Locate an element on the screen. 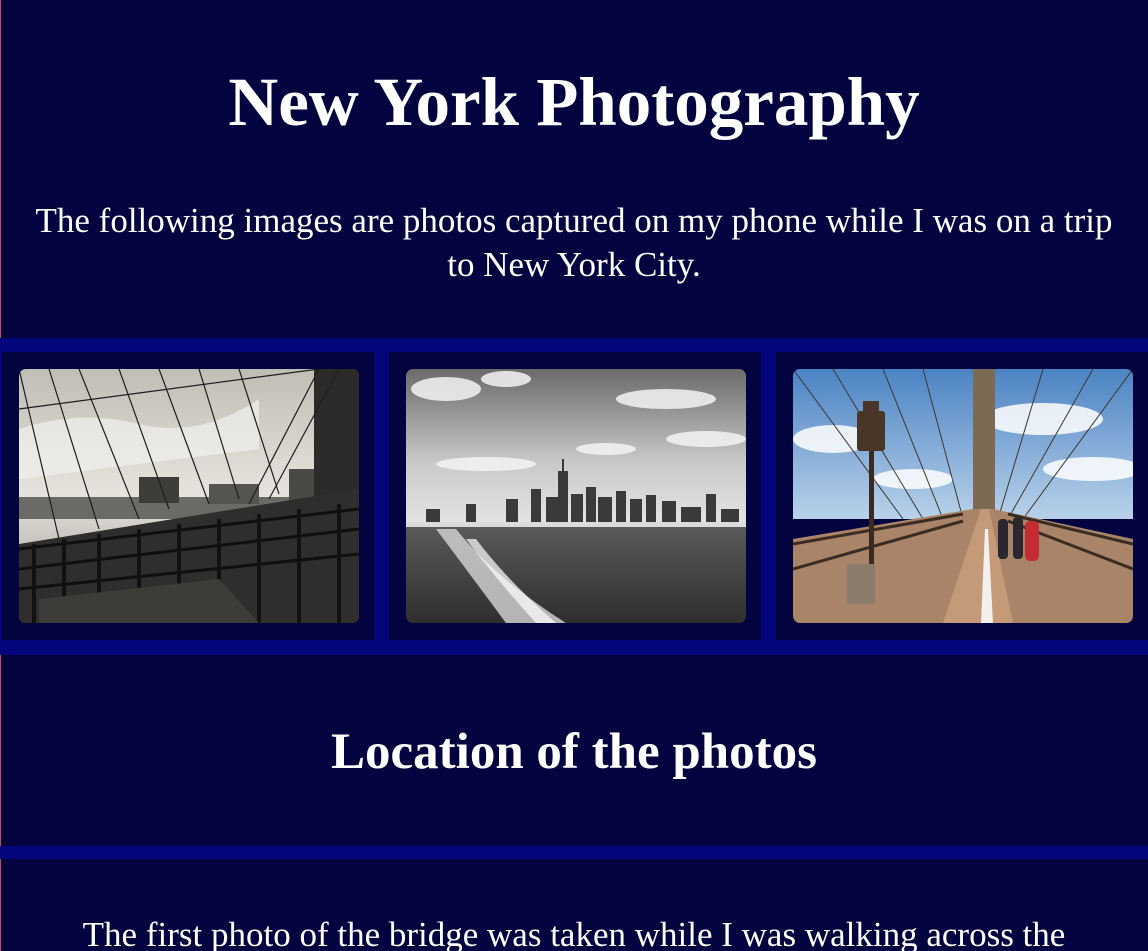 The width and height of the screenshot is (1148, 951). photo-bridge-black-white is located at coordinates (189, 496).